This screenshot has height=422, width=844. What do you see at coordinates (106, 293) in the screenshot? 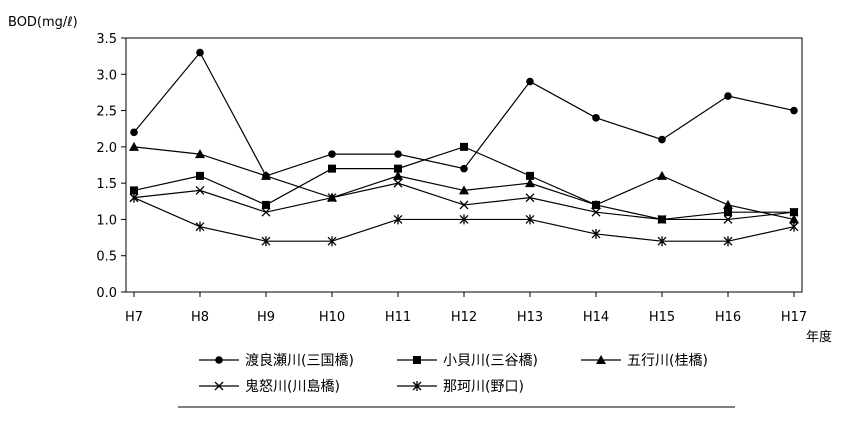
I see `y-tick-label: 0.0` at bounding box center [106, 293].